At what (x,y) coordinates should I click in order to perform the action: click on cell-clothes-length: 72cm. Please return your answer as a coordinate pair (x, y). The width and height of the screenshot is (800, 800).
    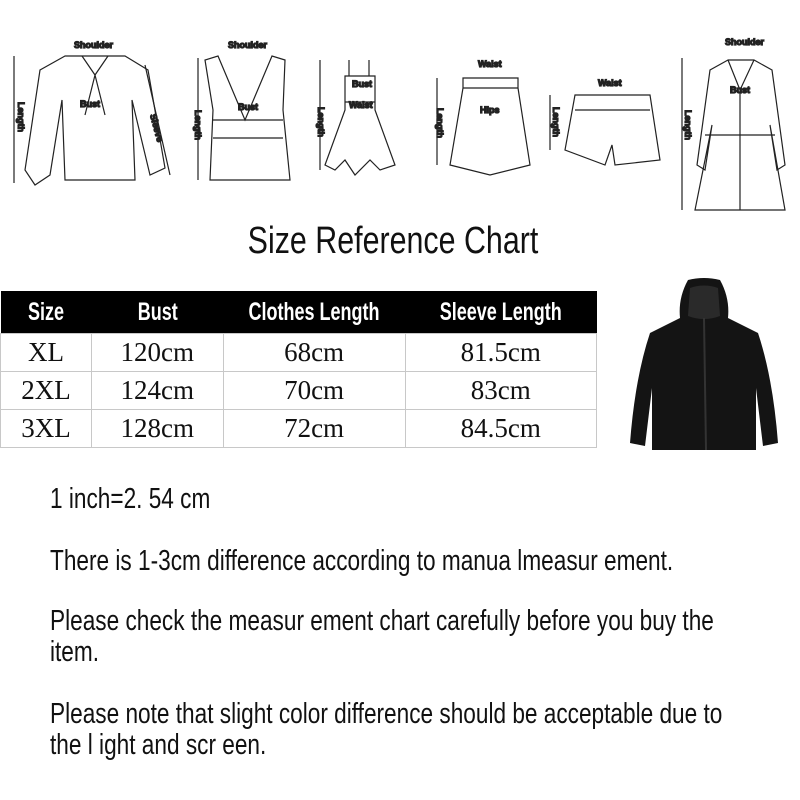
    Looking at the image, I should click on (314, 428).